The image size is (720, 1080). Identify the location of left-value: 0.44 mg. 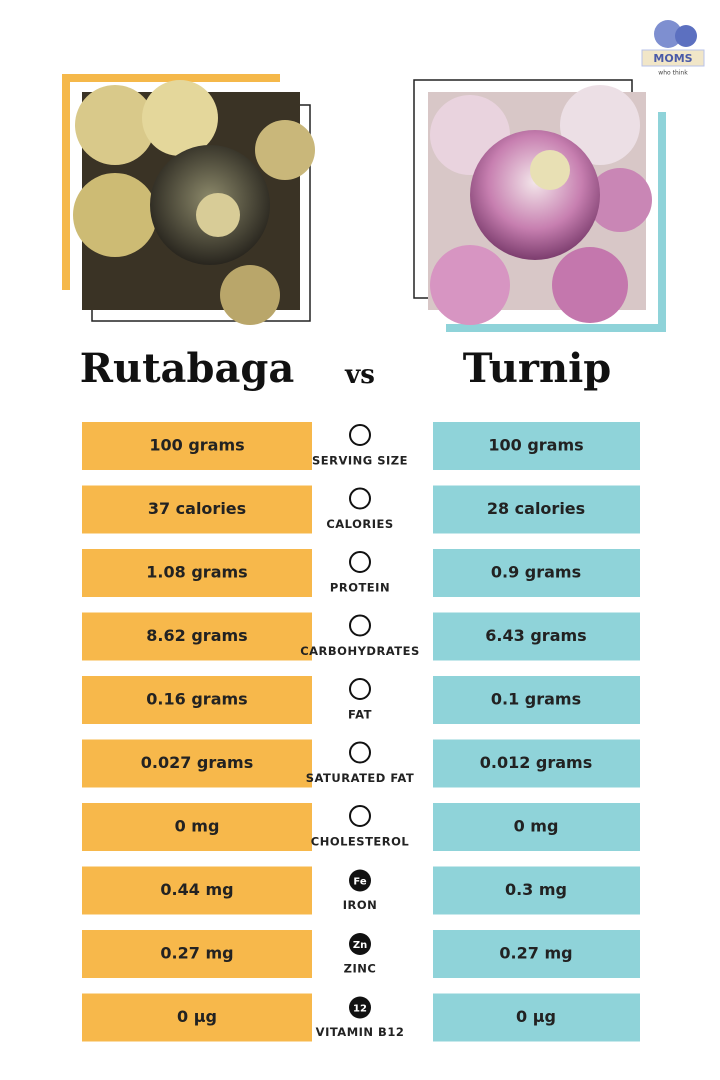
(196, 889).